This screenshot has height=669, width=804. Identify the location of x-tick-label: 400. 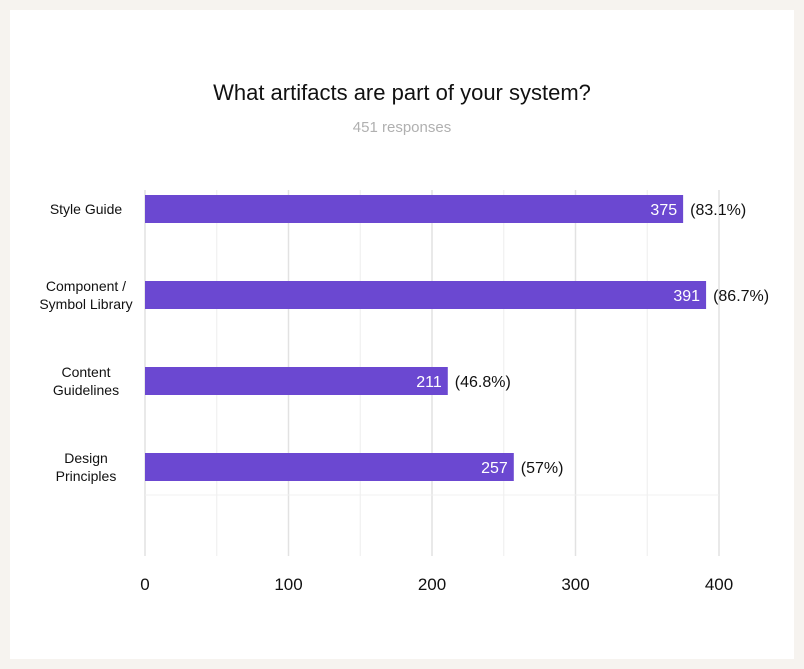
(719, 584).